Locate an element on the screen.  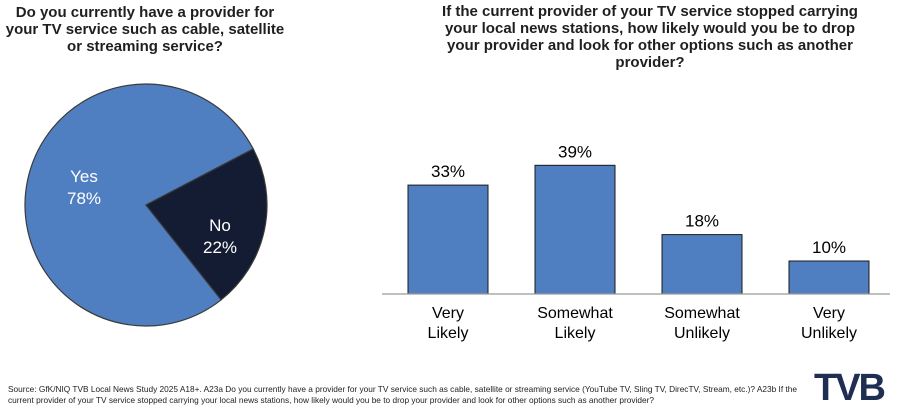
bar-category-label-3-1: Unlikely is located at coordinates (829, 333).